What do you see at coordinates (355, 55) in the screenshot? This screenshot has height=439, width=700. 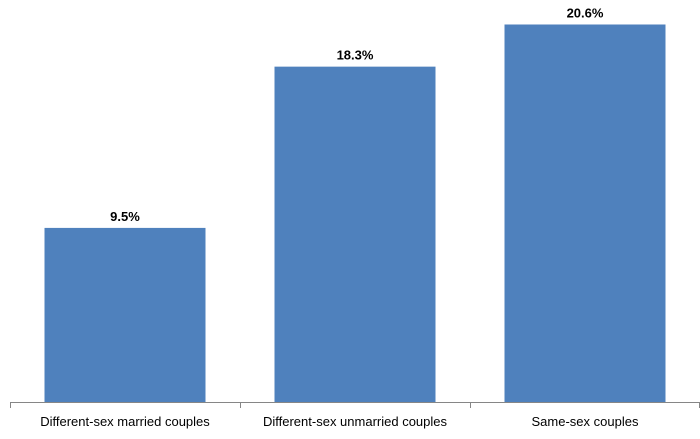 I see `data-label-2: 18.3%` at bounding box center [355, 55].